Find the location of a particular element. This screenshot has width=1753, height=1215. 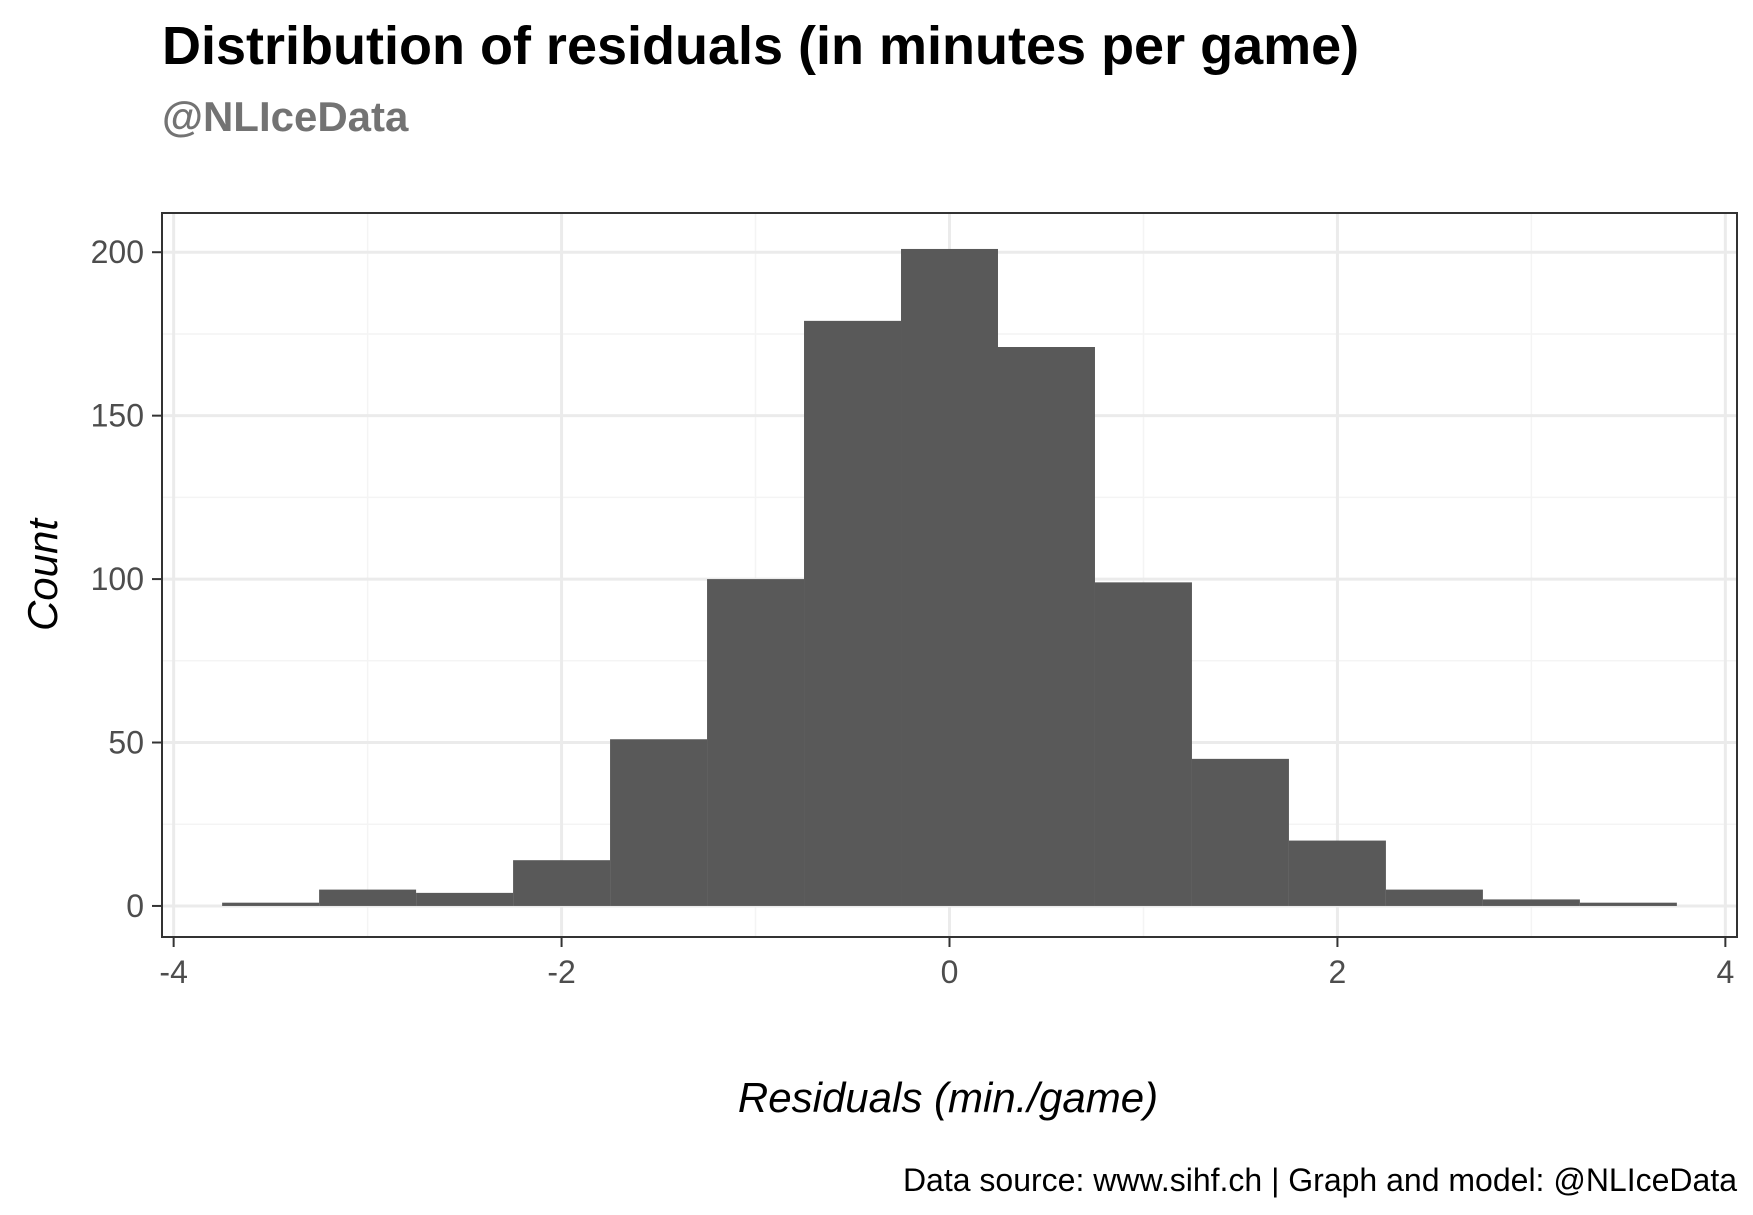

x-axis: -4 -2 0 2 4 is located at coordinates (946, 963).